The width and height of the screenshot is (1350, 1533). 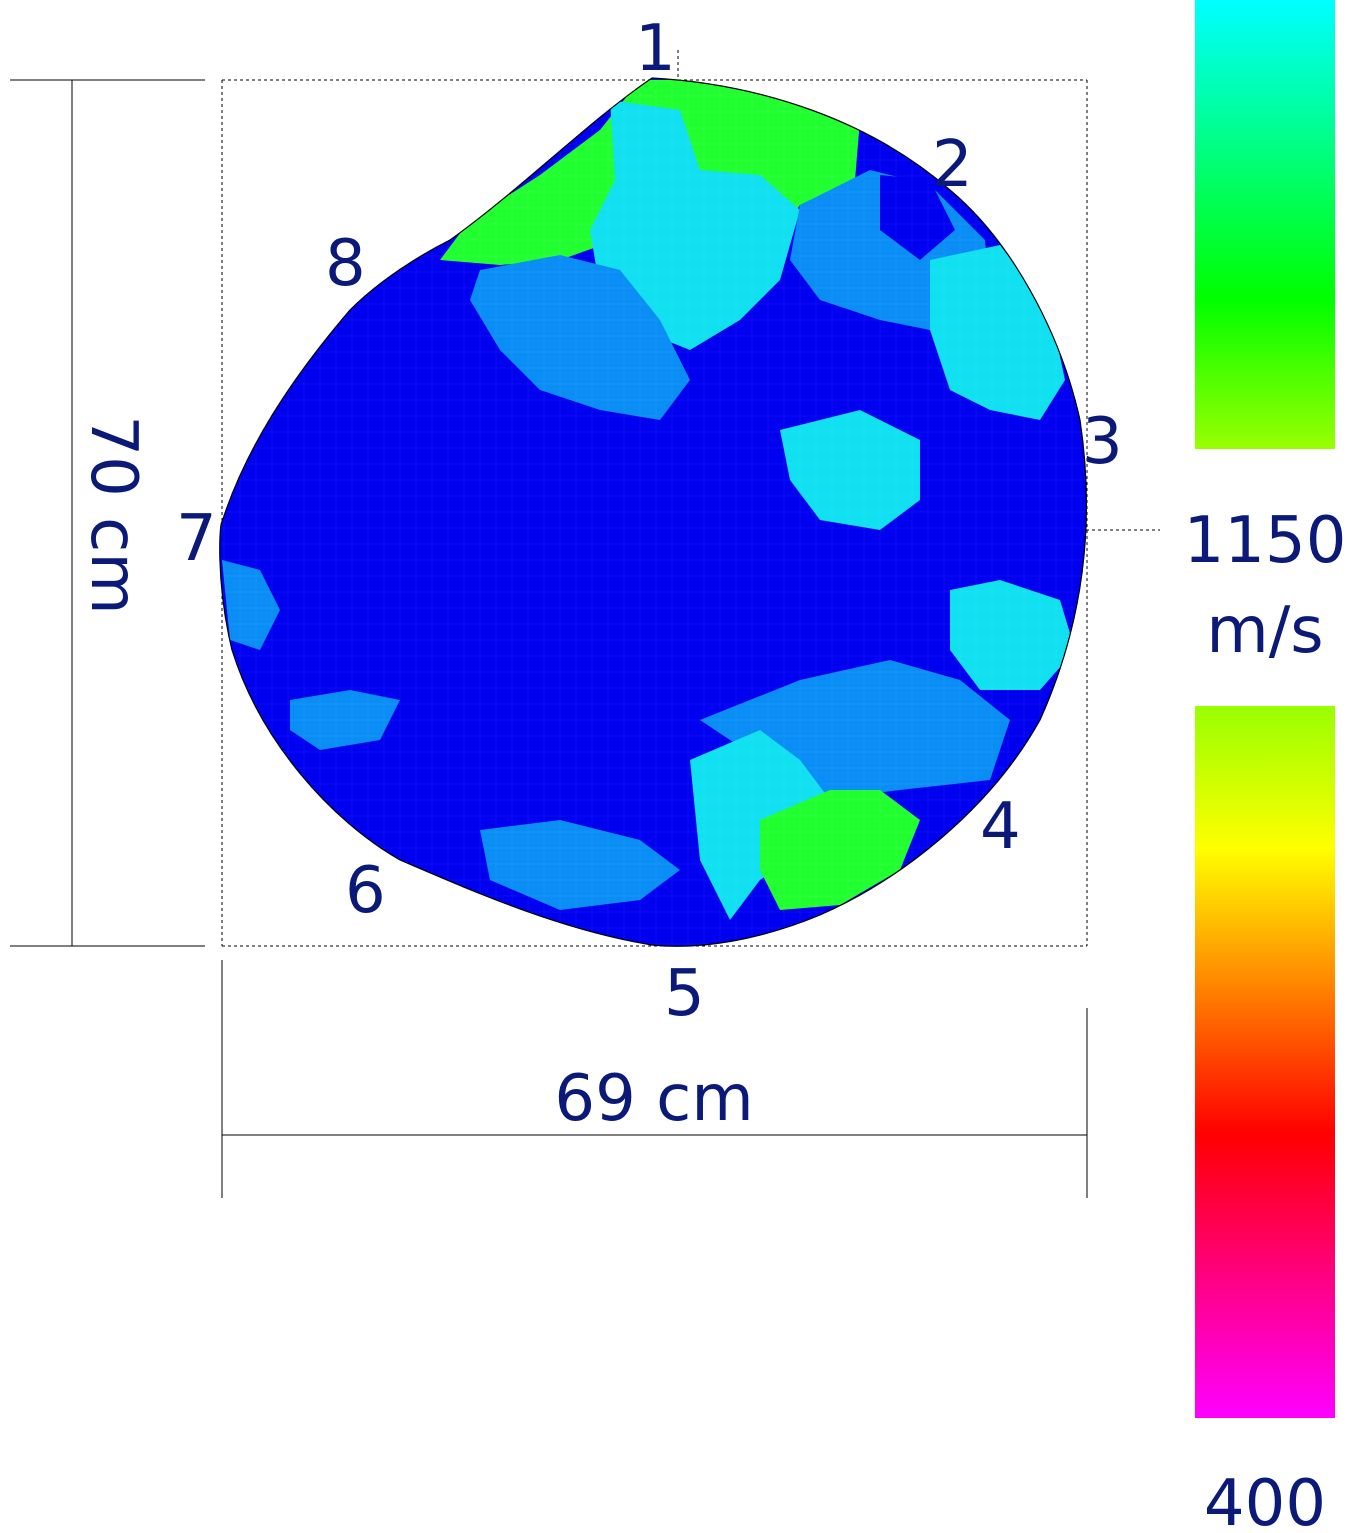 I want to click on color-scale-upper-value: 1150, so click(x=1265, y=541).